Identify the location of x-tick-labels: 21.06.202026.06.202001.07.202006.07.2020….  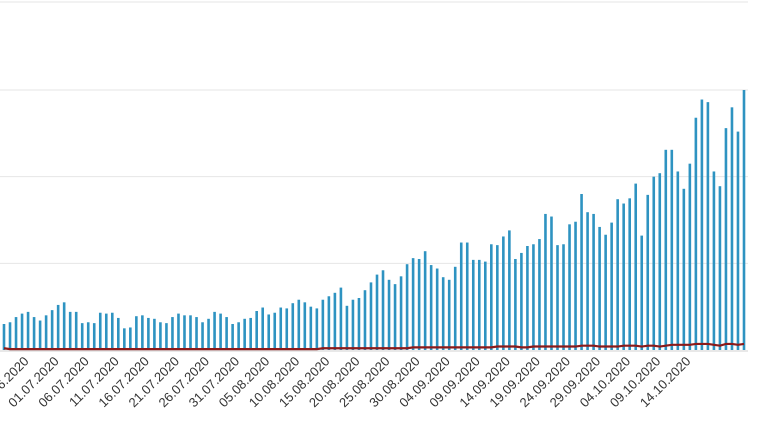
(346, 382).